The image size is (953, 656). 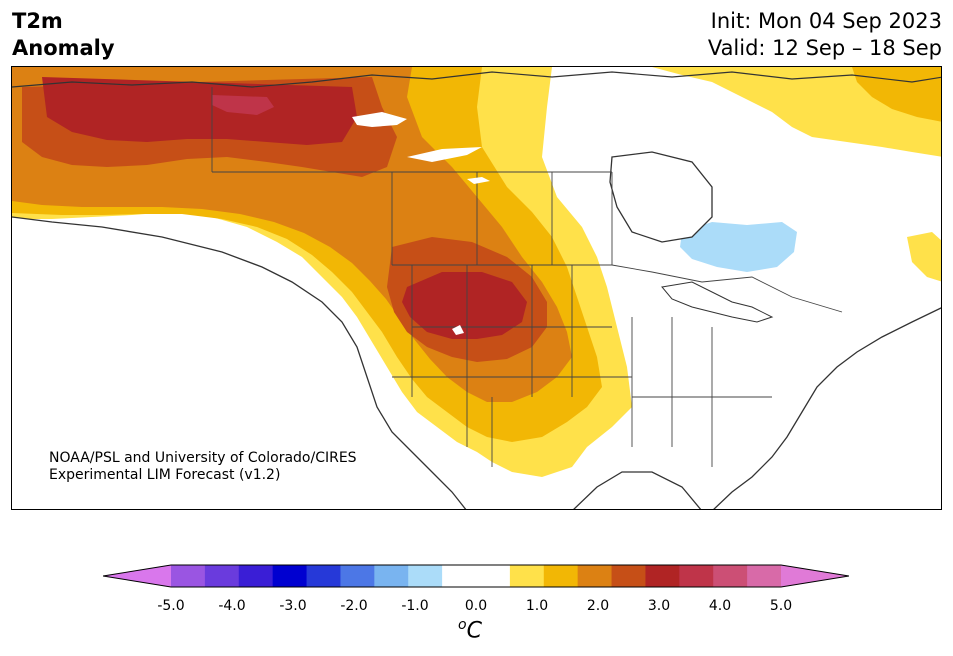 What do you see at coordinates (462, 625) in the screenshot?
I see `unit-degree: o` at bounding box center [462, 625].